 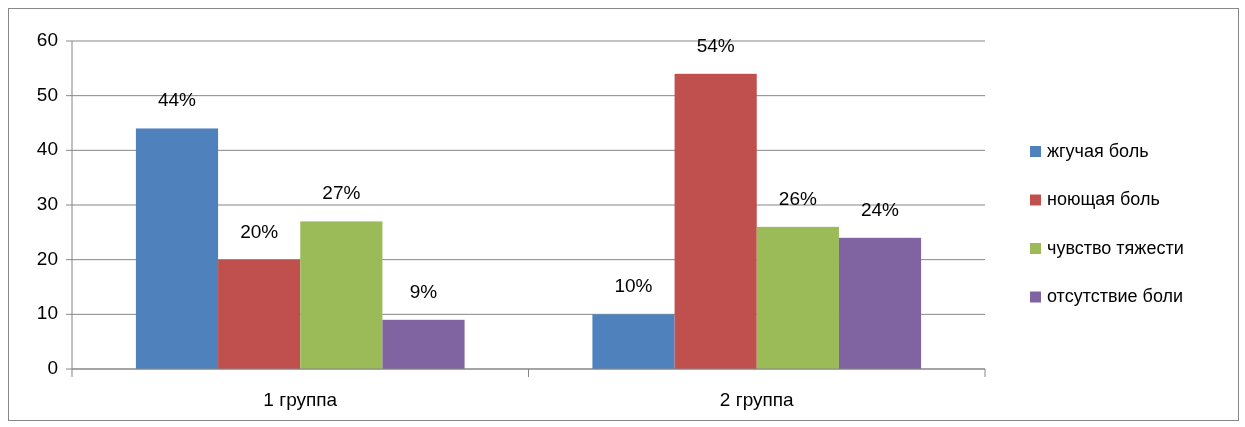 I want to click on legend-label: жгучая боль, so click(x=1098, y=150).